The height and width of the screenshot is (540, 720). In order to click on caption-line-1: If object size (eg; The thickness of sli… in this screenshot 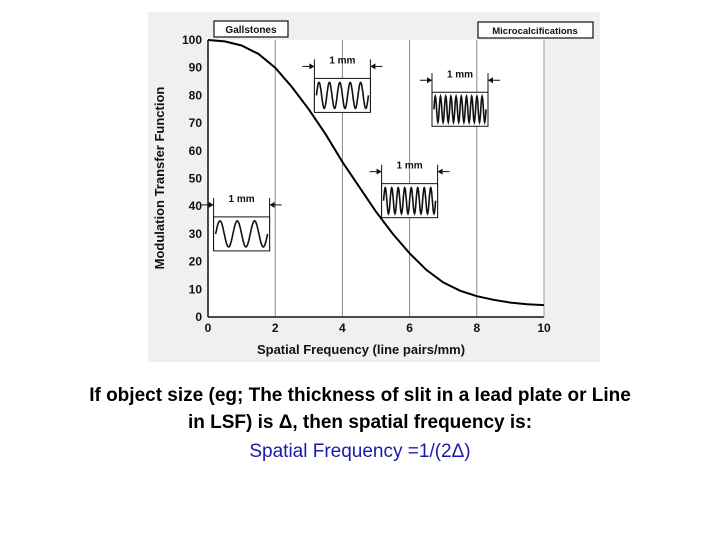, I will do `click(360, 395)`.